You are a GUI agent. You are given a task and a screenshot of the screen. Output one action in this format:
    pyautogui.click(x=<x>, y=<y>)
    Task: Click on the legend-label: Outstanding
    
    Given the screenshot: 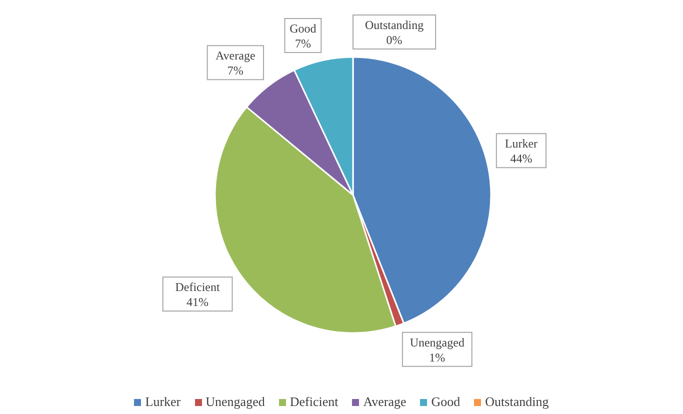 What is the action you would take?
    pyautogui.click(x=517, y=402)
    